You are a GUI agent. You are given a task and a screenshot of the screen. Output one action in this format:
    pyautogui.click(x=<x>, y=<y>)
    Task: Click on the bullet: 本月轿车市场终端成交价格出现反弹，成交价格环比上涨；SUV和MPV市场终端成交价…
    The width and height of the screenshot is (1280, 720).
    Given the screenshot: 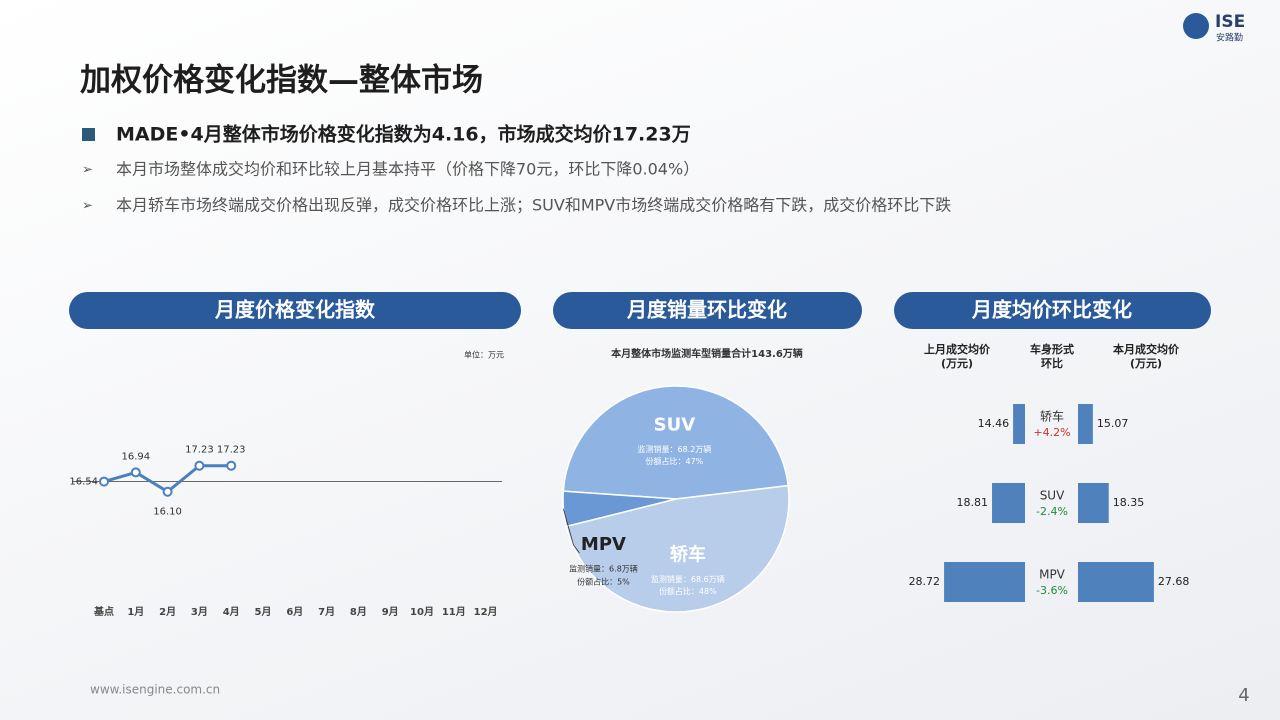 What is the action you would take?
    pyautogui.click(x=533, y=205)
    